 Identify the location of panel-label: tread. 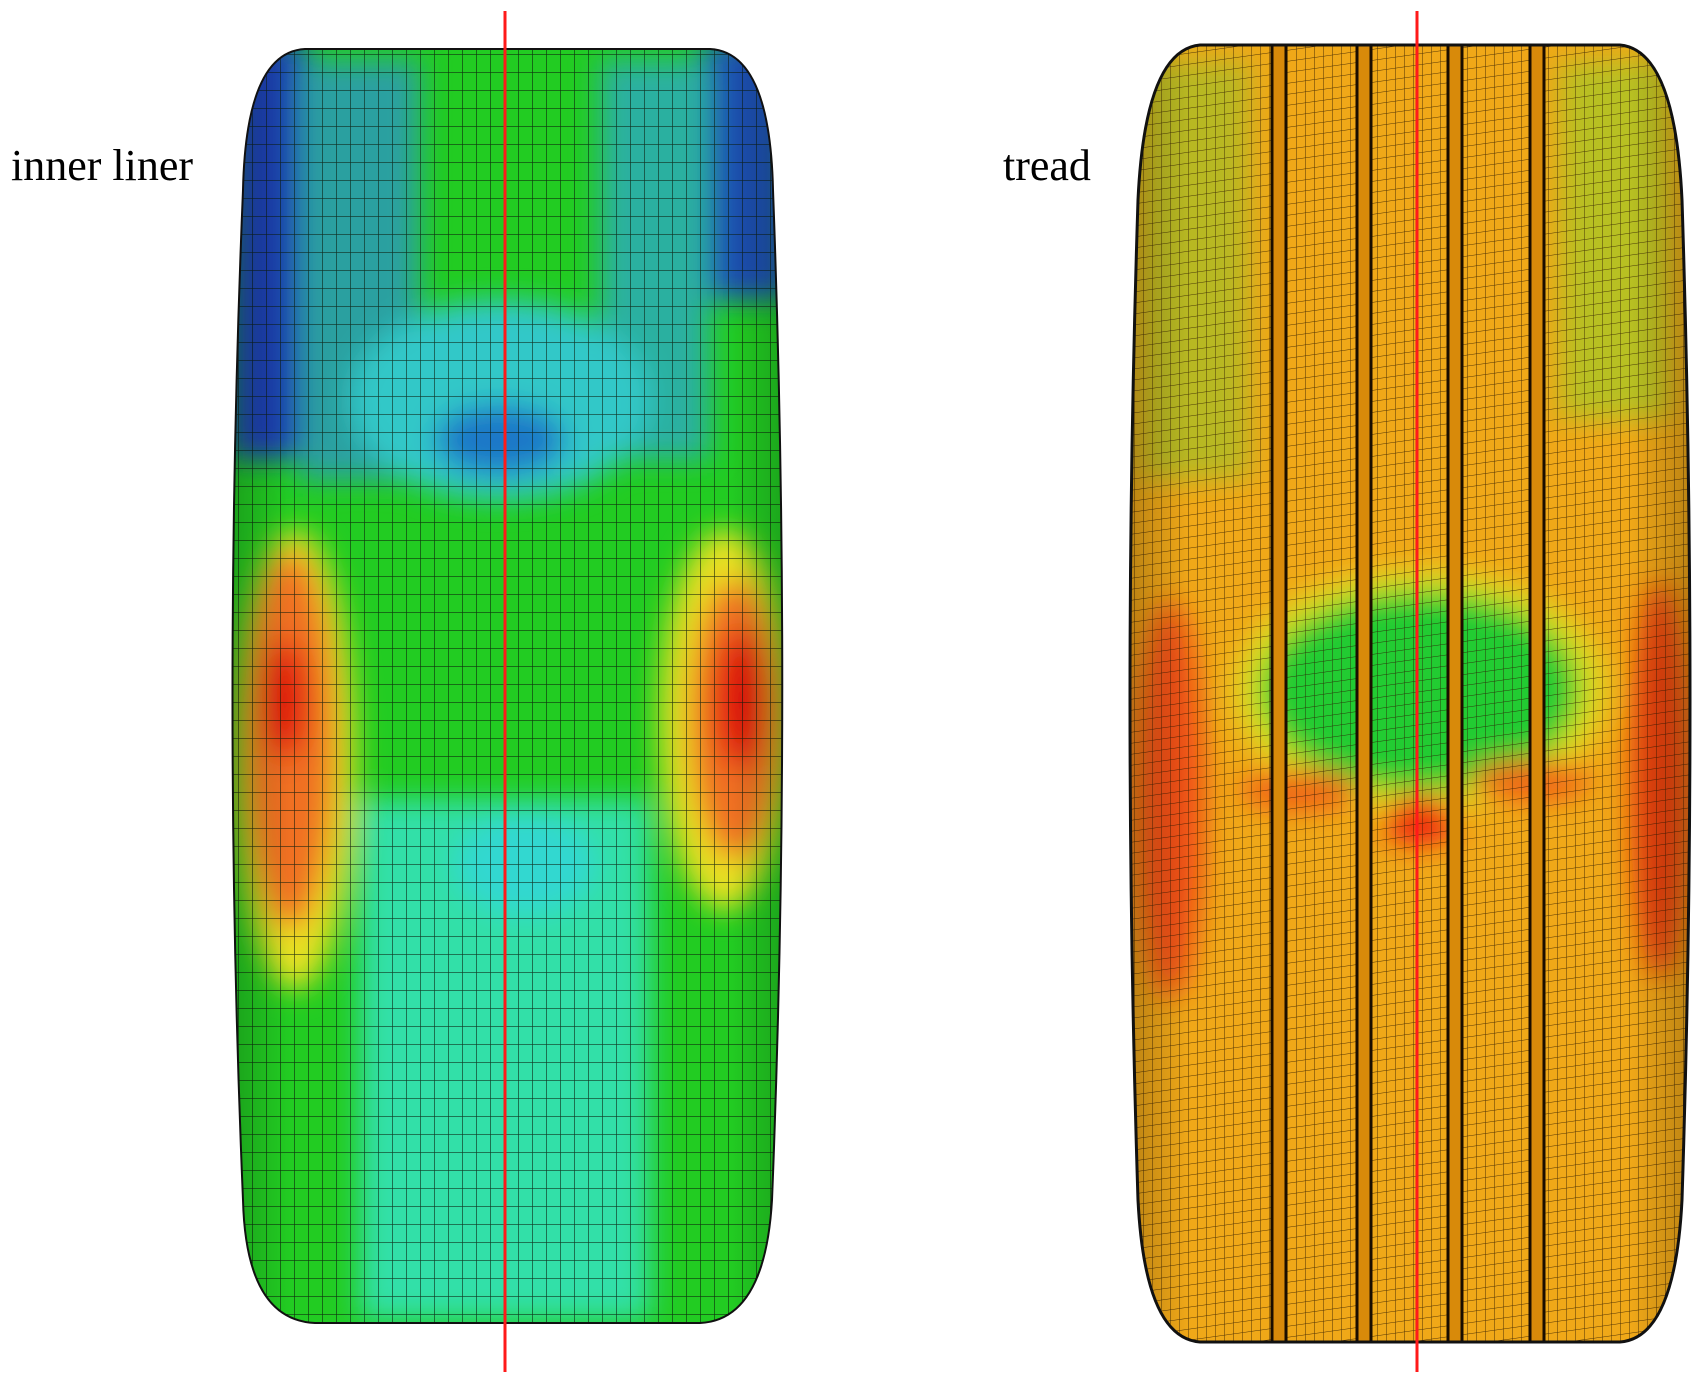
(1047, 165).